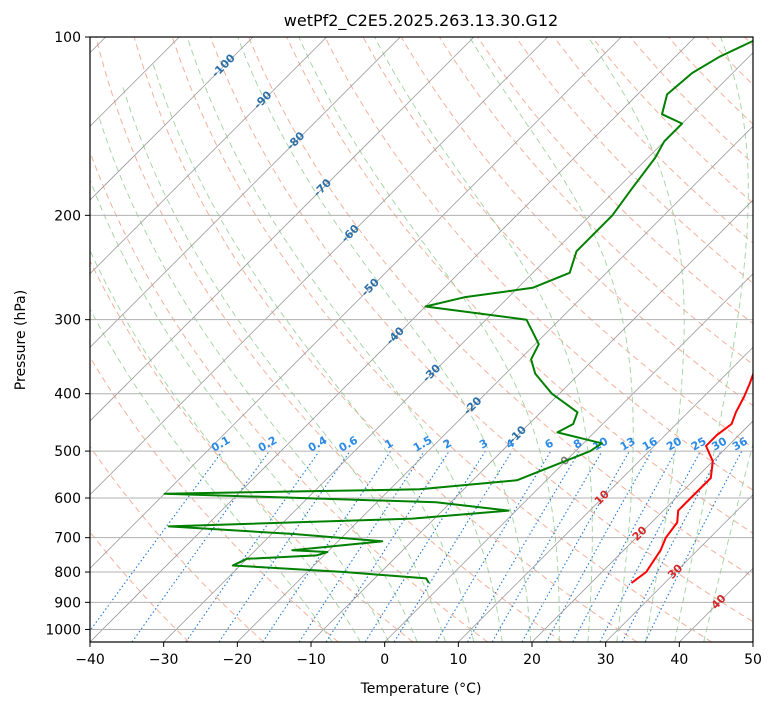 This screenshot has height=708, width=775. Describe the element at coordinates (418, 655) in the screenshot. I see `x-axis-ticks: −40 −30 −20 −10 0 10 20 30 40 50` at that location.